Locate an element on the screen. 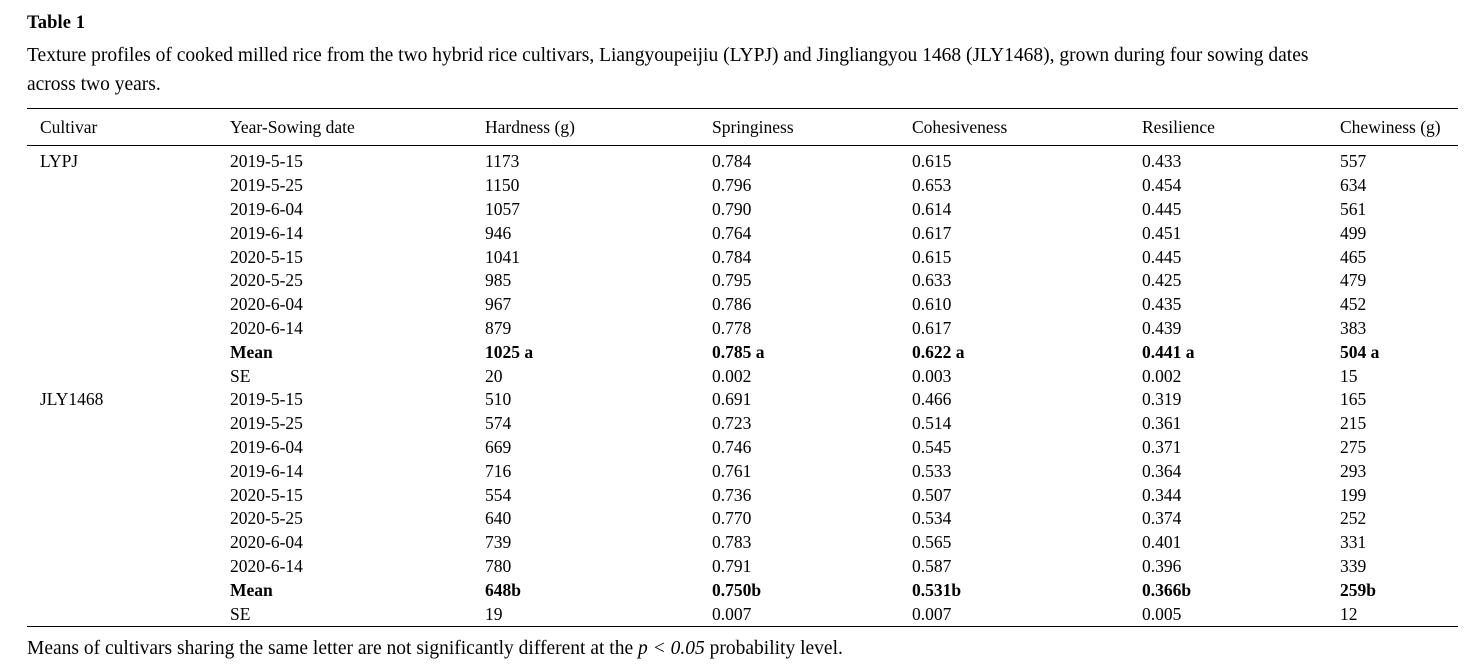 The height and width of the screenshot is (671, 1484). cell-year-sowing-date: 2019-5-15 is located at coordinates (266, 399).